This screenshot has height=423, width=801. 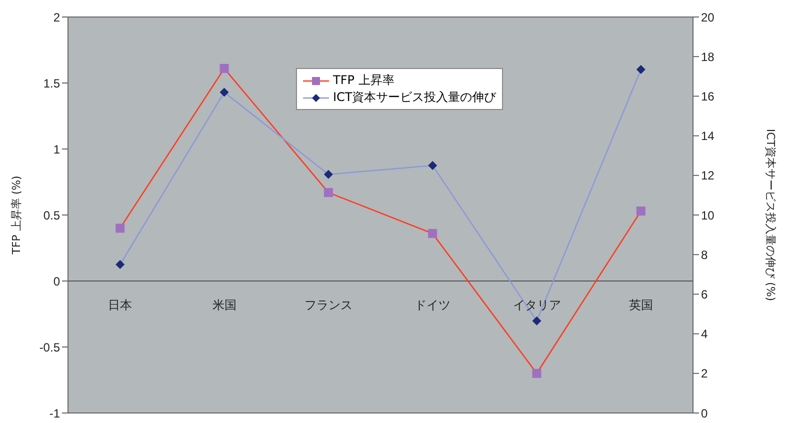 What do you see at coordinates (56, 17) in the screenshot?
I see `y-tick-label: 2` at bounding box center [56, 17].